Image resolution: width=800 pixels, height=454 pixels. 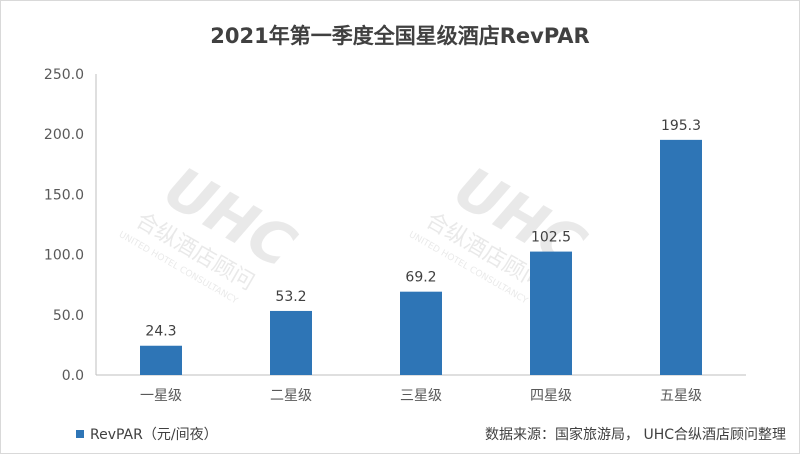 What do you see at coordinates (400, 36) in the screenshot?
I see `chart-title: 2021年第一季度全国星级酒店RevPAR` at bounding box center [400, 36].